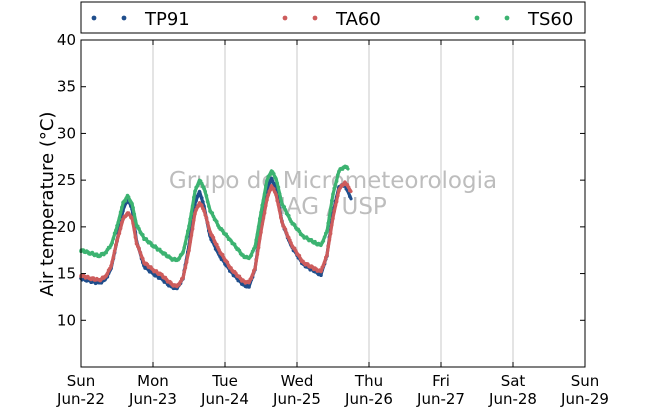  I want to click on series-TS60, so click(214, 213).